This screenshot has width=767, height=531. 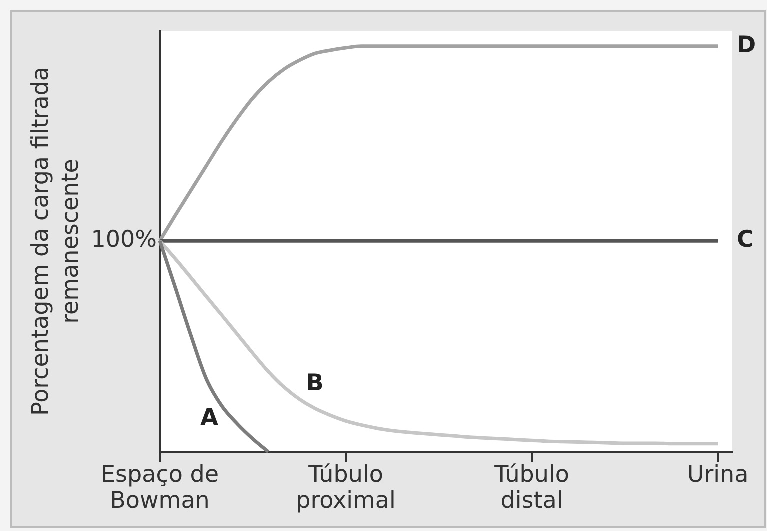 What do you see at coordinates (56, 241) in the screenshot?
I see `y-axis-title: Porcentagem da carga filtrada remanescente` at bounding box center [56, 241].